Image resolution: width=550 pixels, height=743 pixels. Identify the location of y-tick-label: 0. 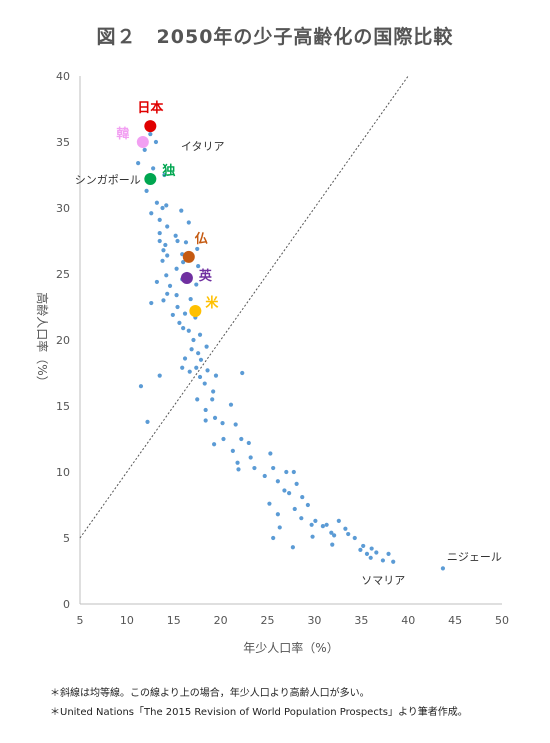
(66, 604).